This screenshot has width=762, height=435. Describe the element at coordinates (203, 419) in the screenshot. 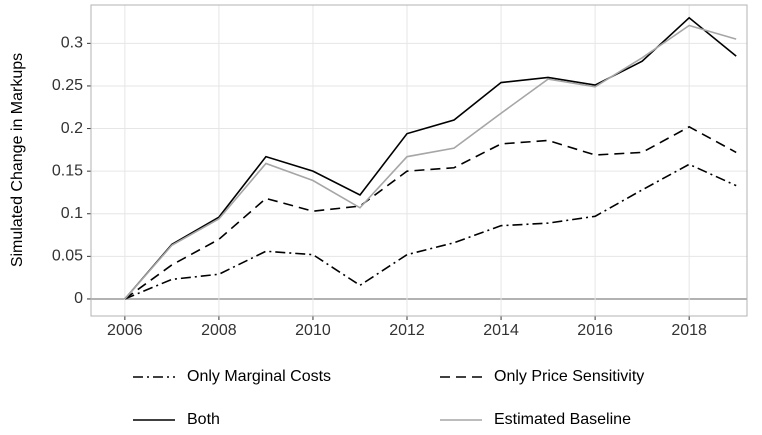

I see `legend-label: Both` at that location.